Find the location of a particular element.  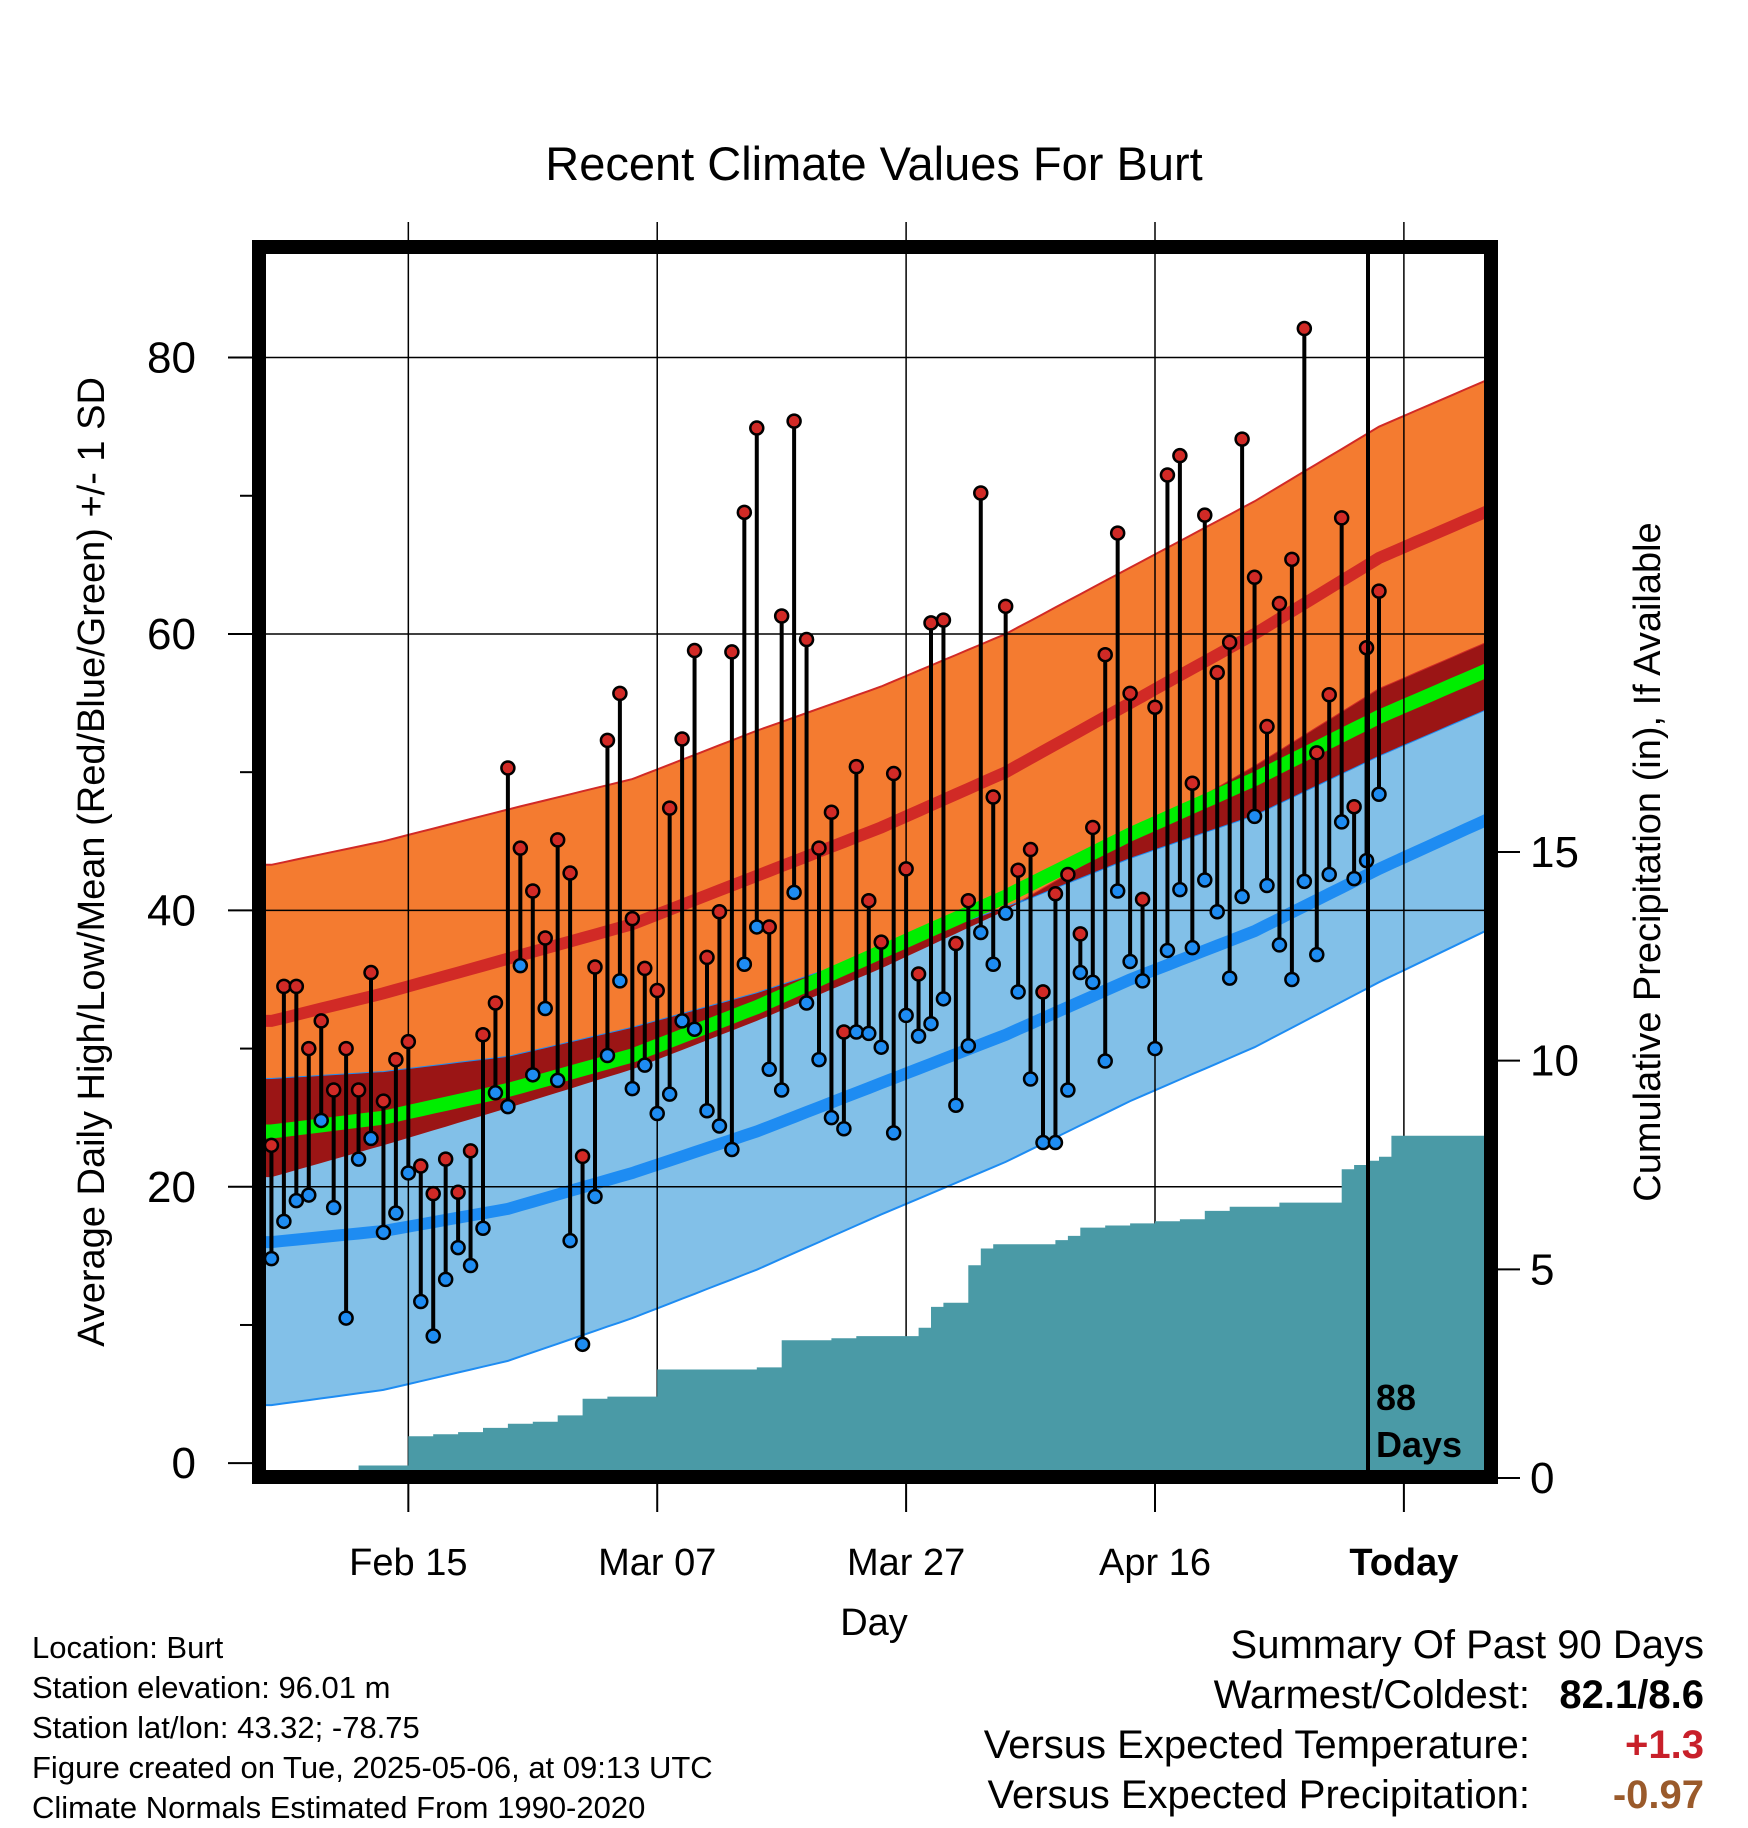

precip-fill is located at coordinates (881, 1306).